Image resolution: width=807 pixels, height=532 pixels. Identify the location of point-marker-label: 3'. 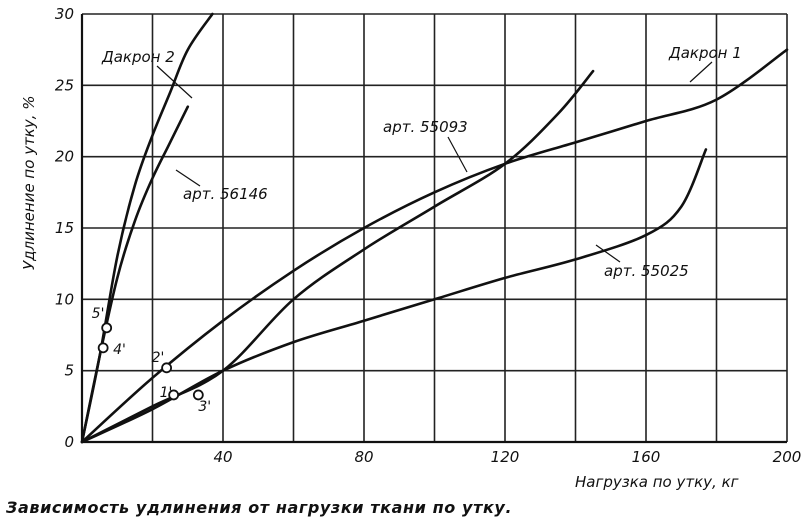
(204, 407).